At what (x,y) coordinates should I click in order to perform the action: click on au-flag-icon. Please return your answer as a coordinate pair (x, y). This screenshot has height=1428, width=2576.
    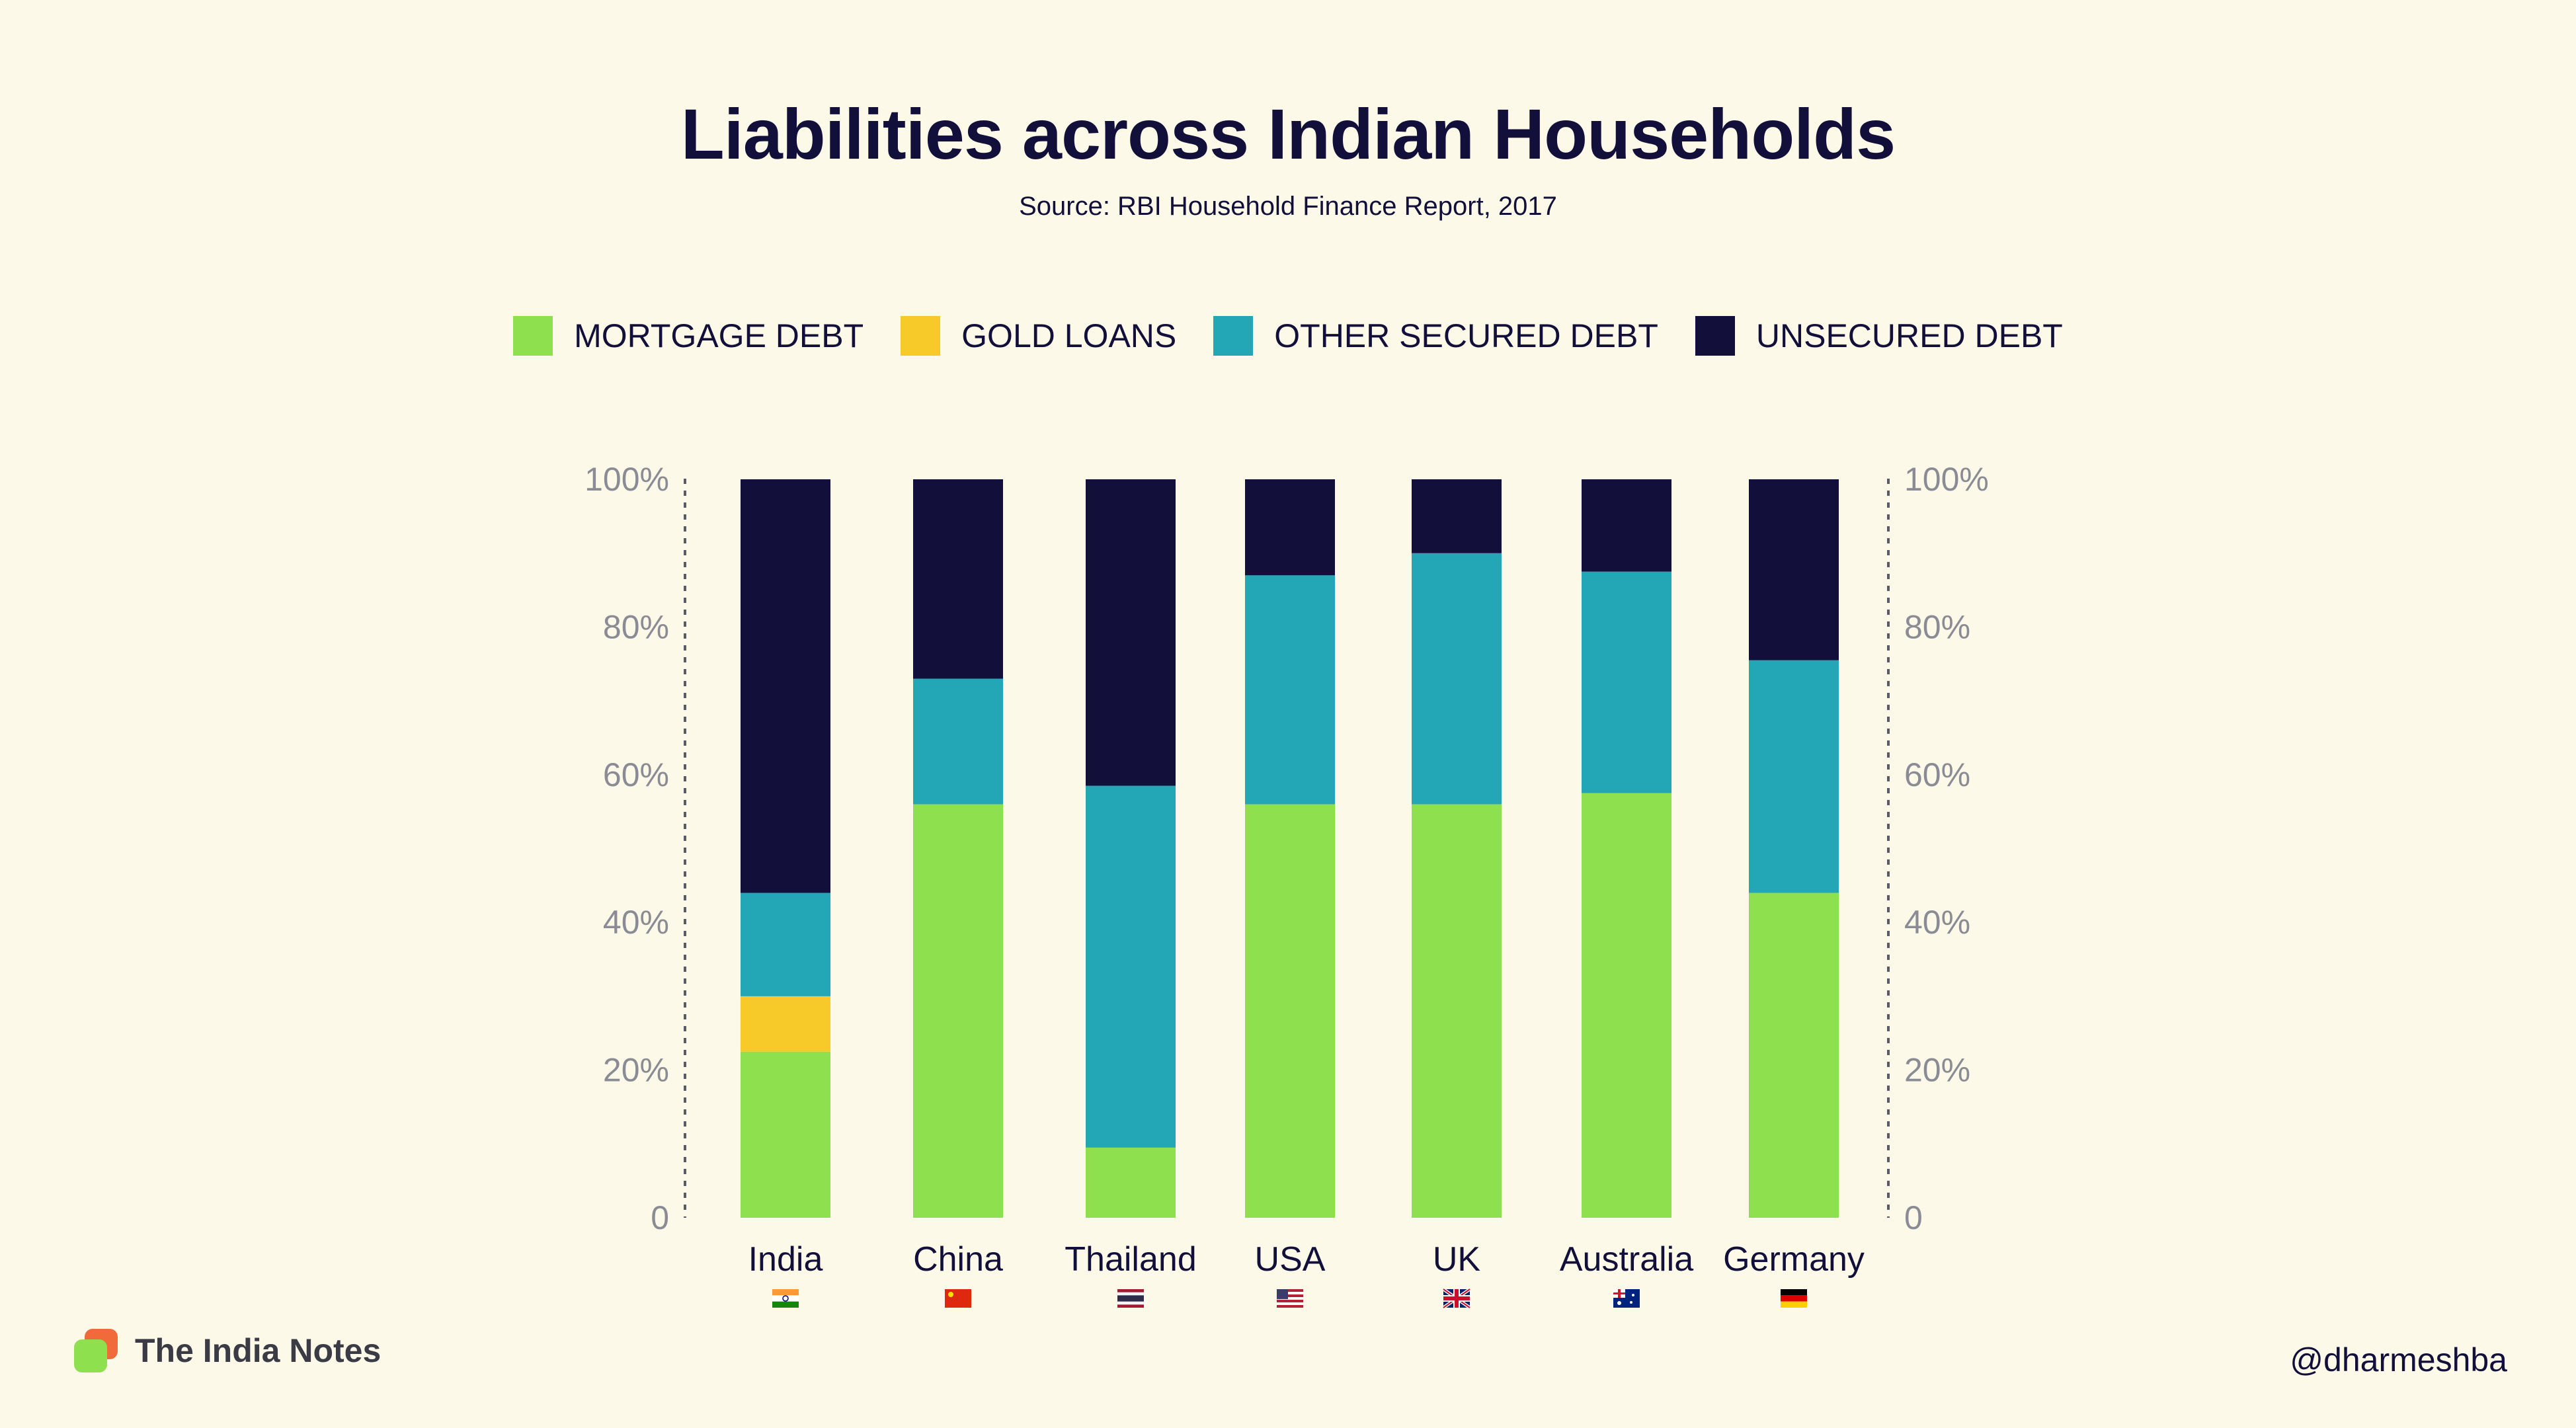
    Looking at the image, I should click on (1627, 1298).